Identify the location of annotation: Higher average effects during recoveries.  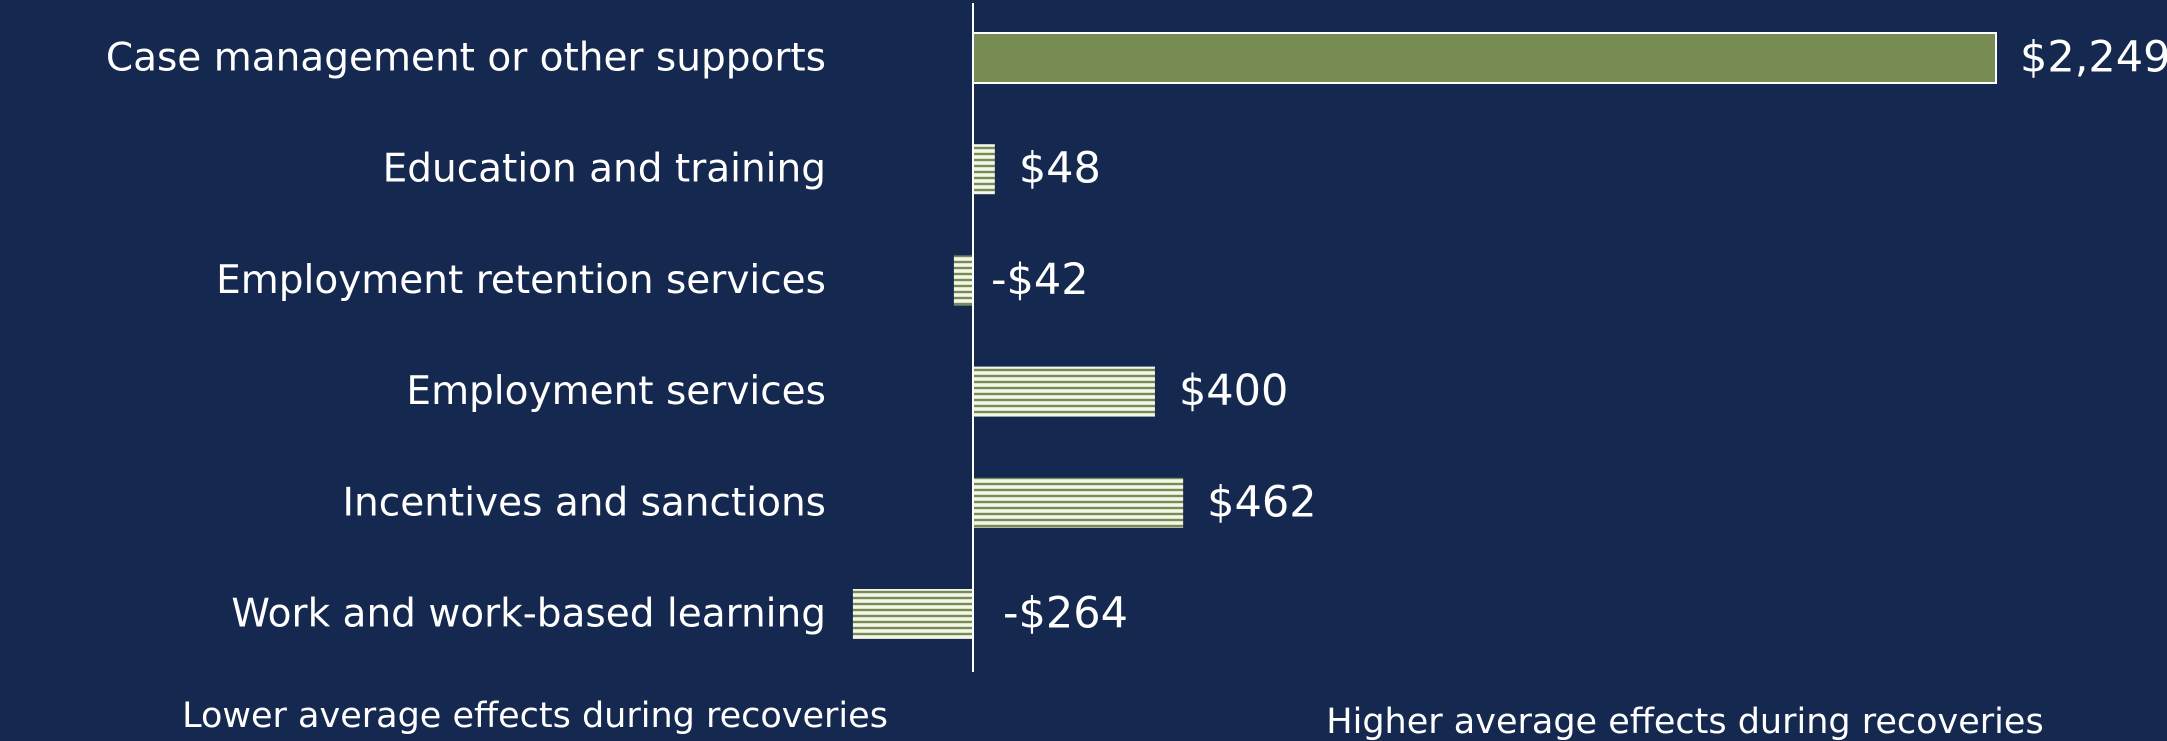
(1684, 721).